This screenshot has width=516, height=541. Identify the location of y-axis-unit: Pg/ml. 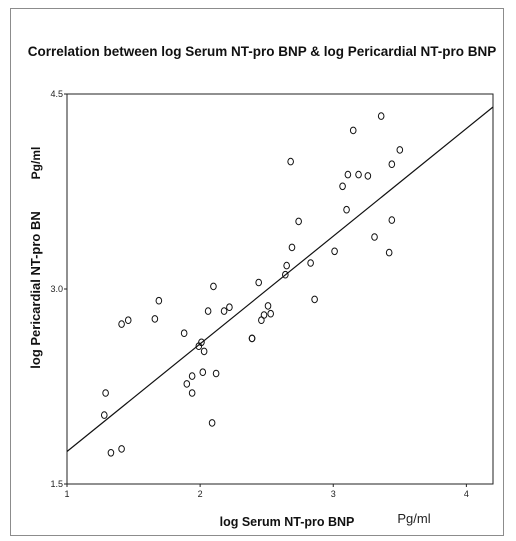
(36, 163).